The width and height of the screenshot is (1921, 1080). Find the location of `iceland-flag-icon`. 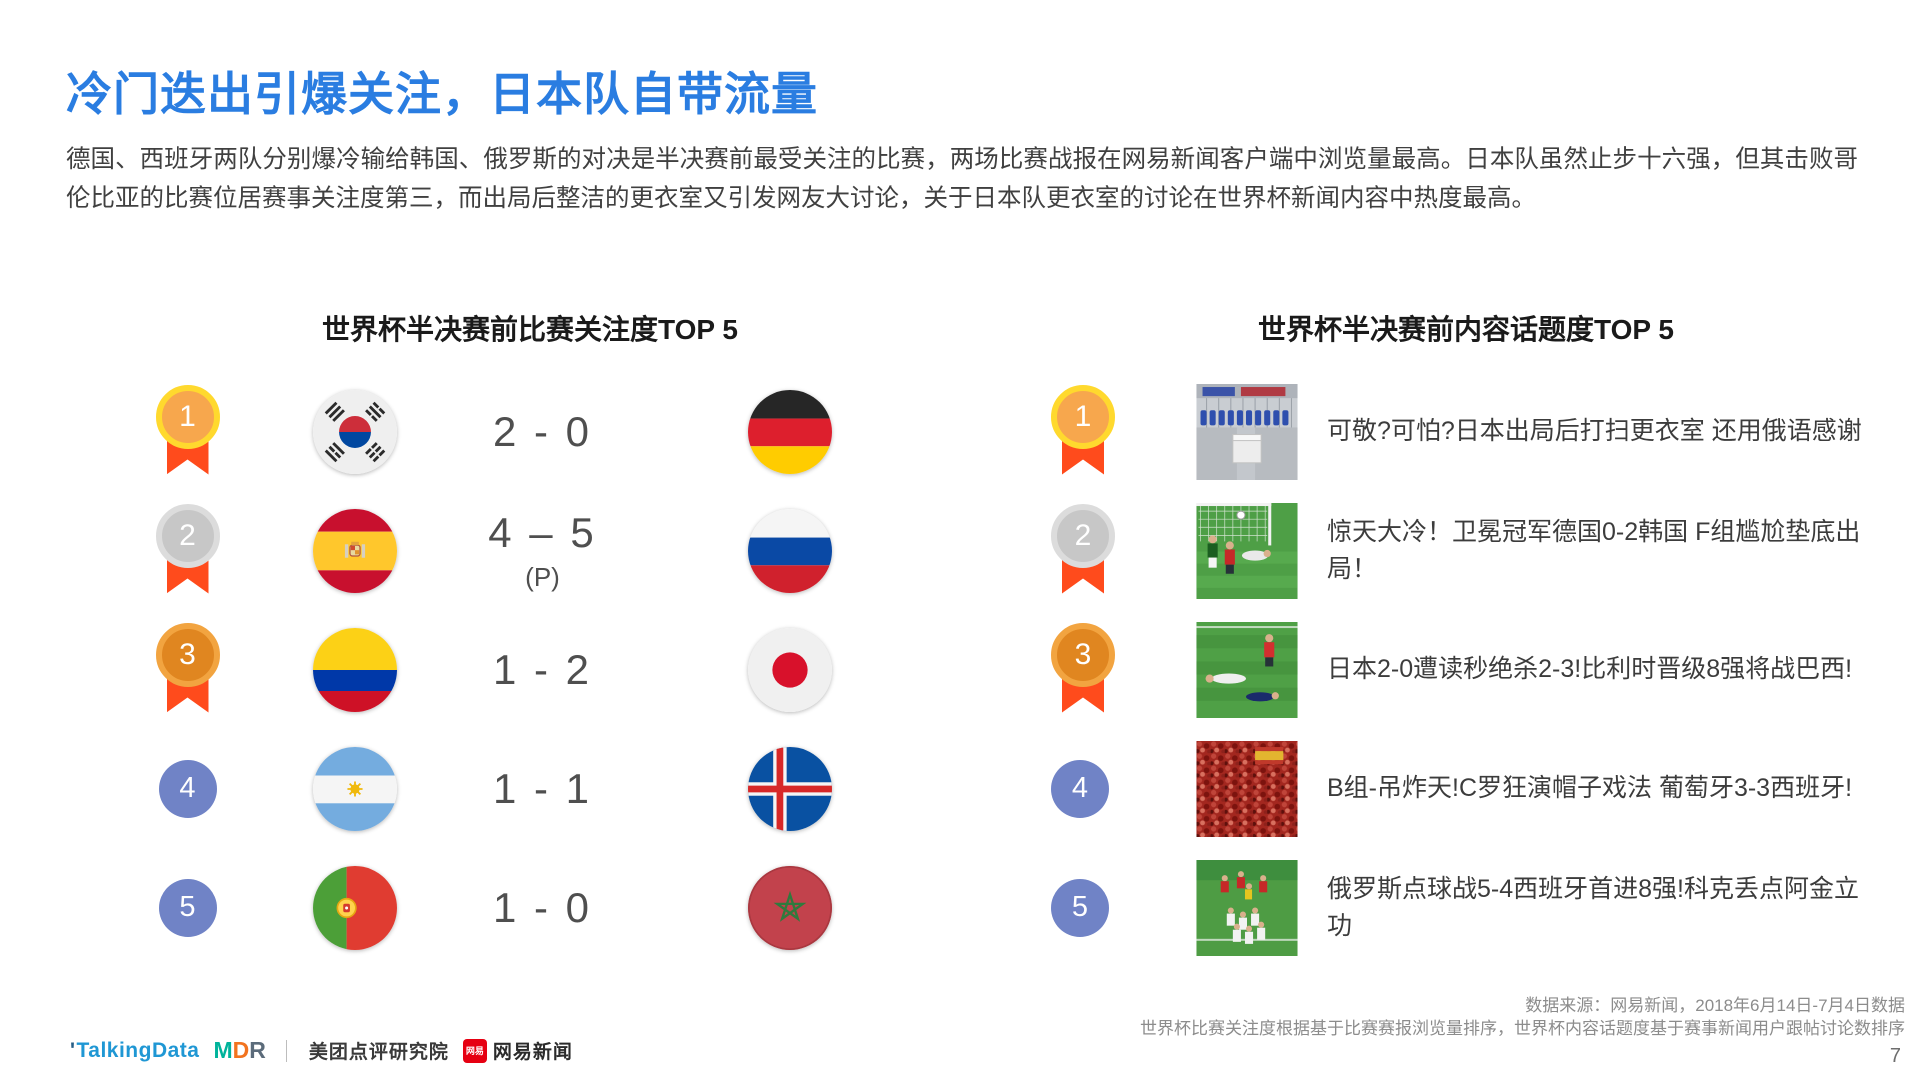

iceland-flag-icon is located at coordinates (790, 788).